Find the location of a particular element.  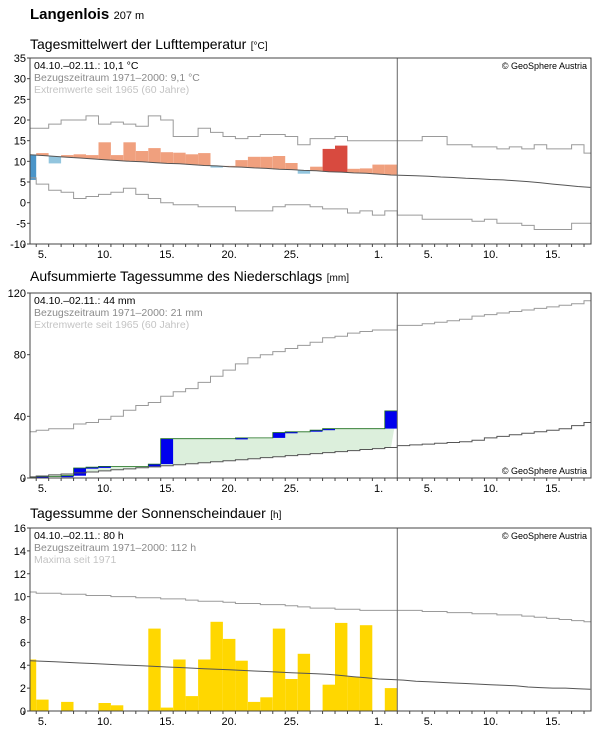

precipitation-cumulative-line is located at coordinates (214, 444).